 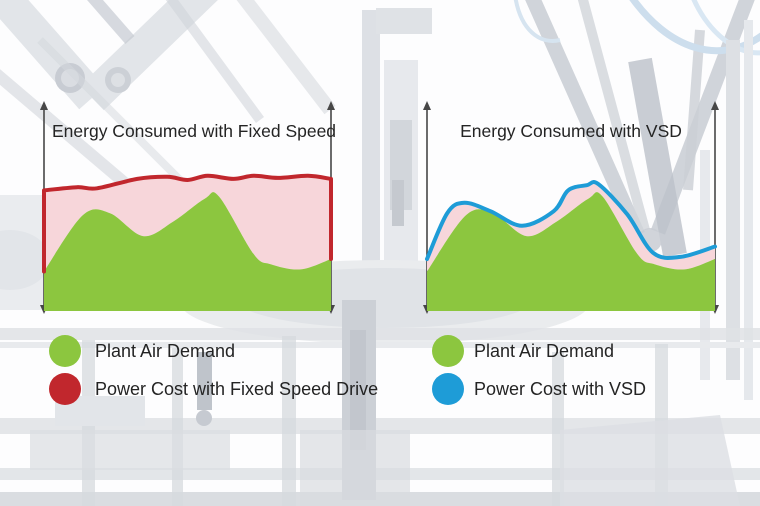 I want to click on legend-row-power-cost-fixed: Power Cost with Fixed Speed Drive, so click(x=213, y=389).